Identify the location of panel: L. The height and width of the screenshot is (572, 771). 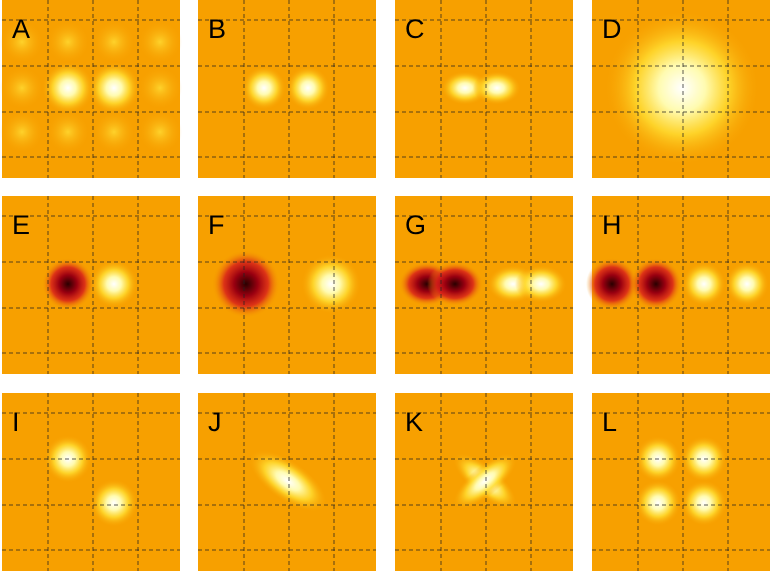
(681, 482).